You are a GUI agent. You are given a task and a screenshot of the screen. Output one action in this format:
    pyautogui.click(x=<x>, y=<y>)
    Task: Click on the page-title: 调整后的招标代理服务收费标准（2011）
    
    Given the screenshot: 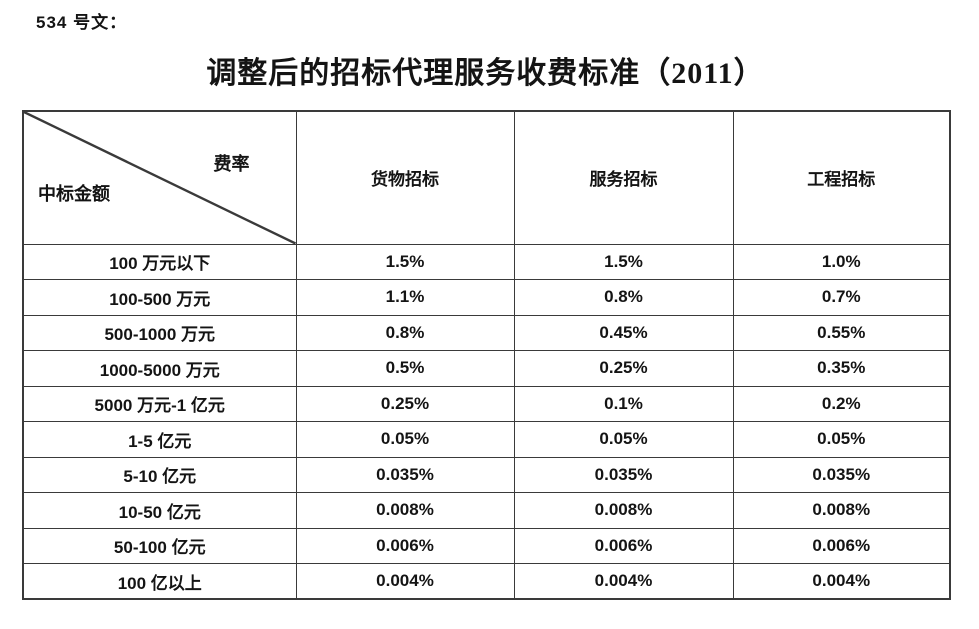 What is the action you would take?
    pyautogui.click(x=485, y=73)
    